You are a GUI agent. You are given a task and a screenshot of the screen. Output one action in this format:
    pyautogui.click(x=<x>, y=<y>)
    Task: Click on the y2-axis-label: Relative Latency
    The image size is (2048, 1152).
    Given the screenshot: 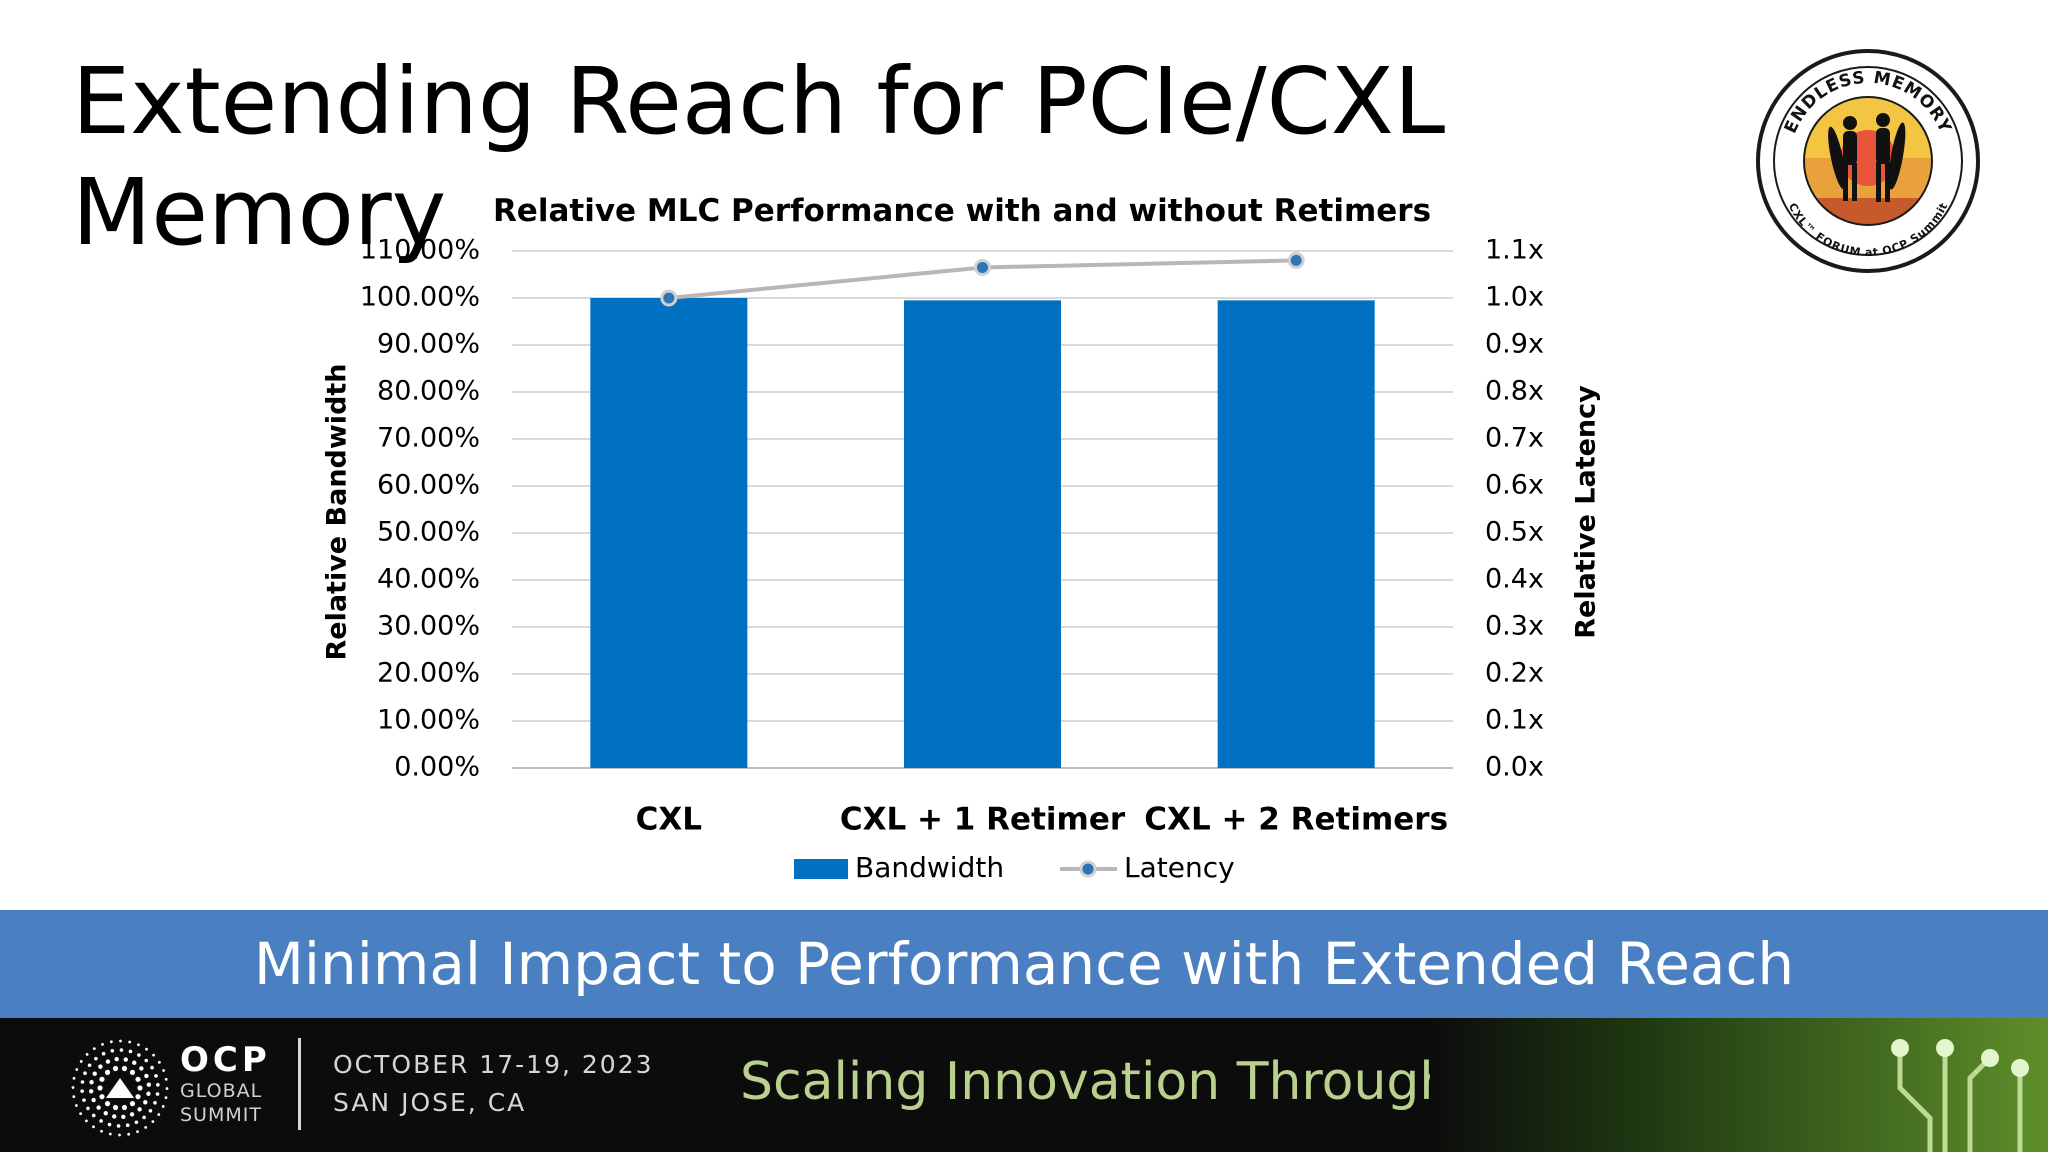 What is the action you would take?
    pyautogui.click(x=1586, y=512)
    